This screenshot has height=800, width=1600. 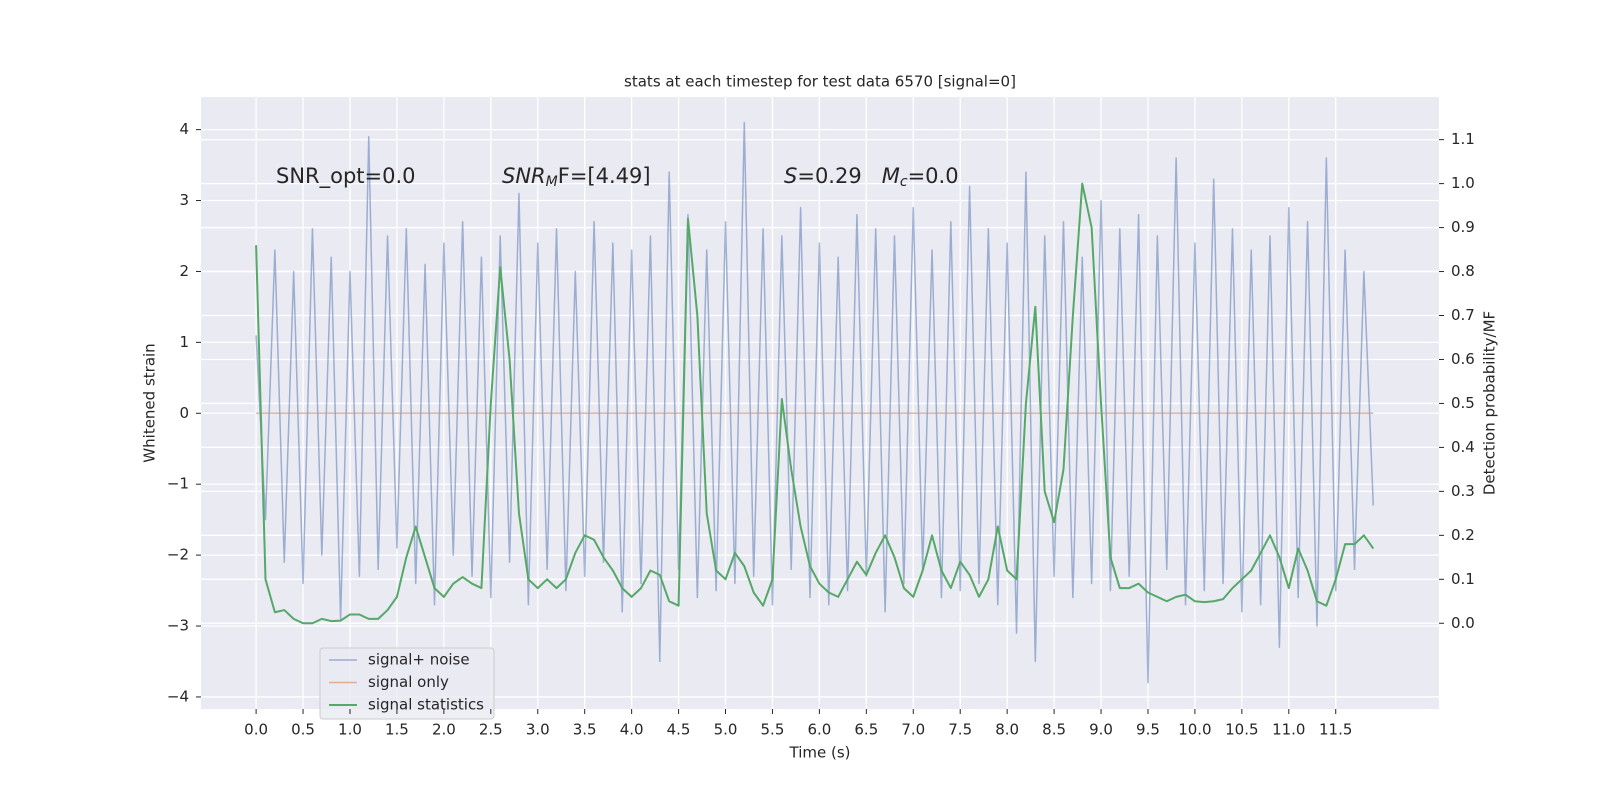 What do you see at coordinates (1194, 730) in the screenshot?
I see `x-tick-label: 10.0` at bounding box center [1194, 730].